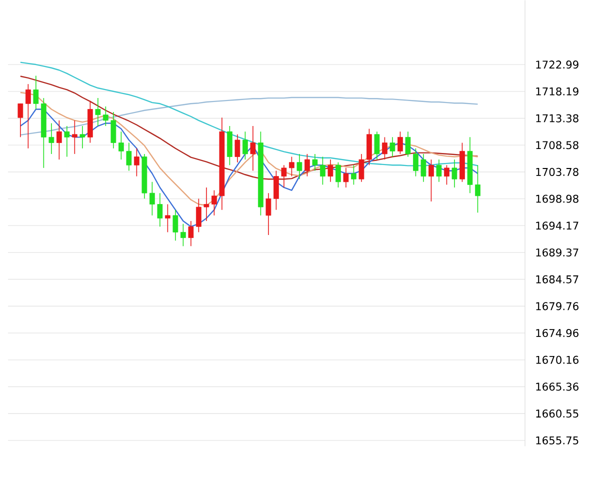 This screenshot has width=600, height=480. I want to click on y-tick-label: 1718.19, so click(557, 91).